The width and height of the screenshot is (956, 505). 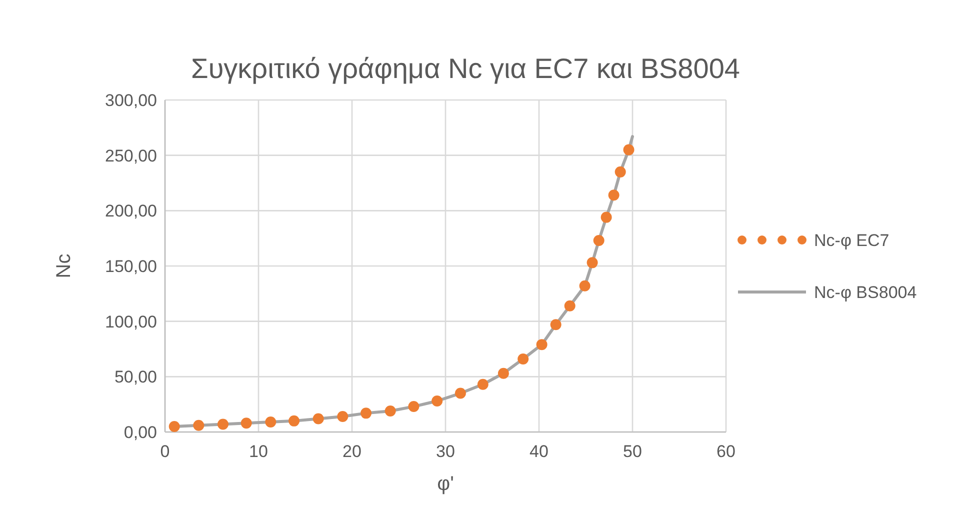 What do you see at coordinates (445, 451) in the screenshot?
I see `x-tick-label: 30` at bounding box center [445, 451].